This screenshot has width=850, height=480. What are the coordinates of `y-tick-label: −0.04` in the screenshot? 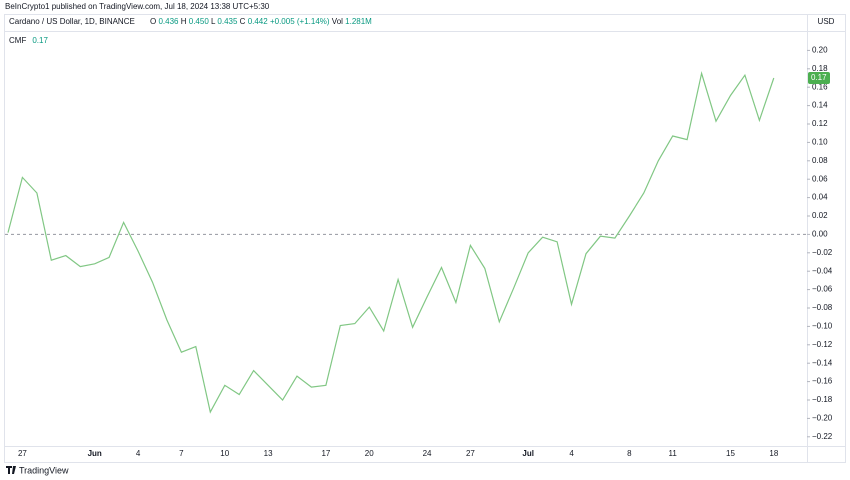 It's located at (822, 270).